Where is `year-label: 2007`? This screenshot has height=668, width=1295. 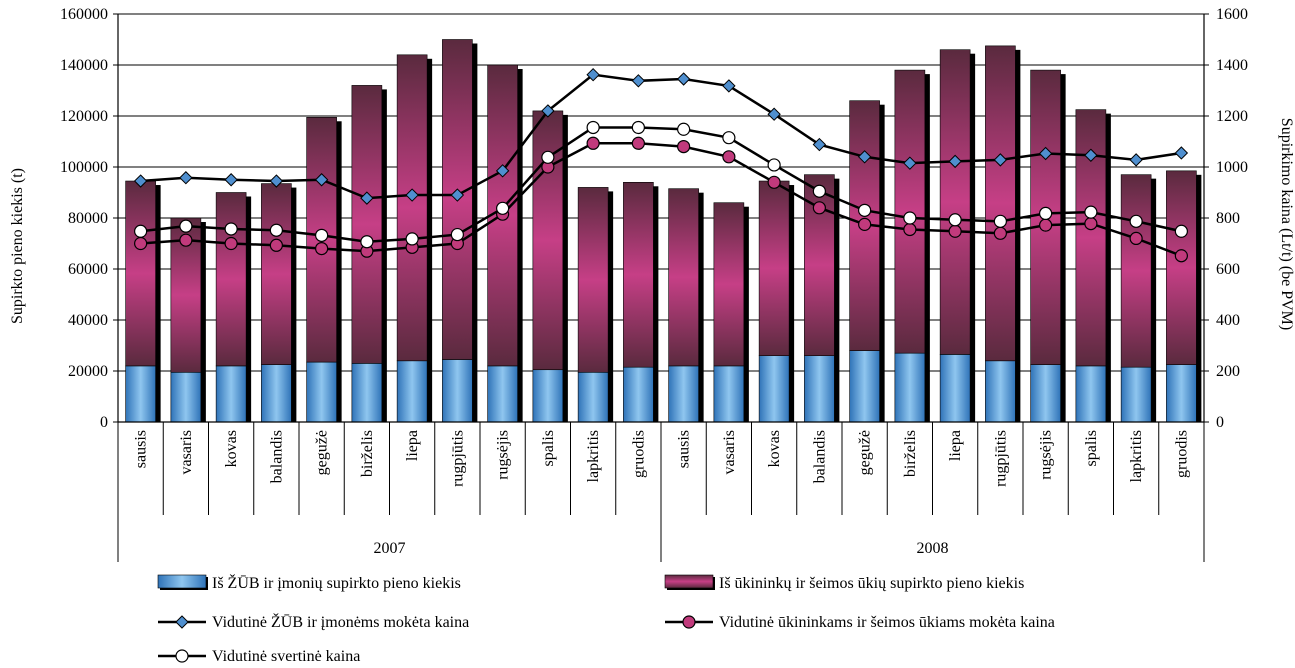
year-label: 2007 is located at coordinates (390, 548).